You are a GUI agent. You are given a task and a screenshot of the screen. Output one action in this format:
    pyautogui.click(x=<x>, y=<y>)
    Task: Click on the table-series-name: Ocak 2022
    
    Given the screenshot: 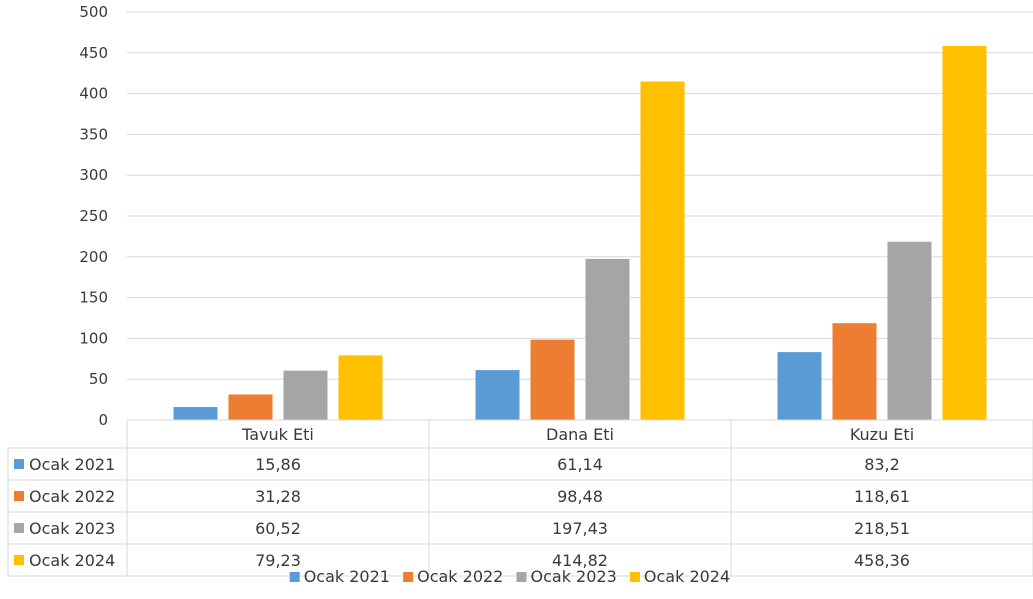 What is the action you would take?
    pyautogui.click(x=72, y=496)
    